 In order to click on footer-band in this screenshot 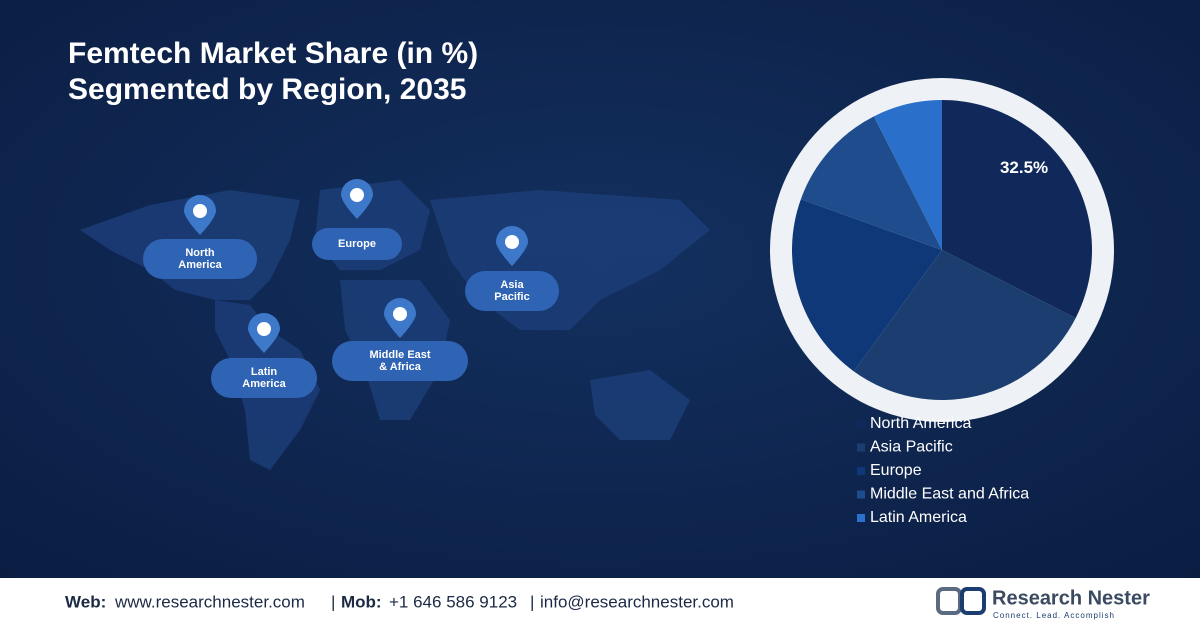, I will do `click(600, 603)`.